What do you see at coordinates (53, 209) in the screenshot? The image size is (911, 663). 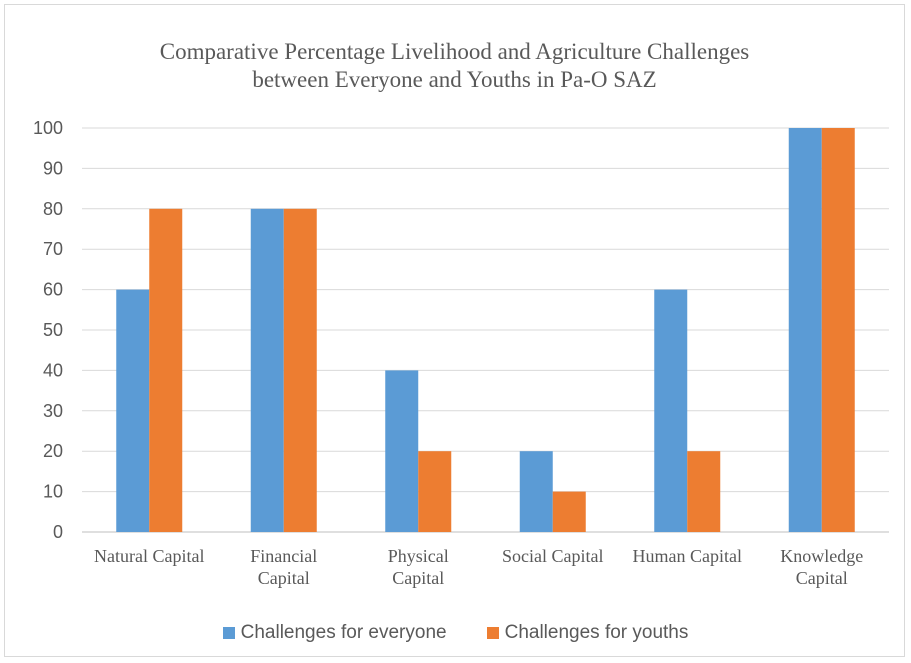 I see `y-tick-label: 80` at bounding box center [53, 209].